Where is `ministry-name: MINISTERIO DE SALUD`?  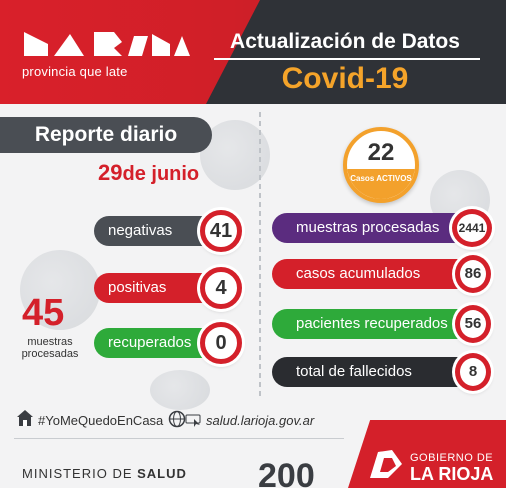 ministry-name: MINISTERIO DE SALUD is located at coordinates (104, 473).